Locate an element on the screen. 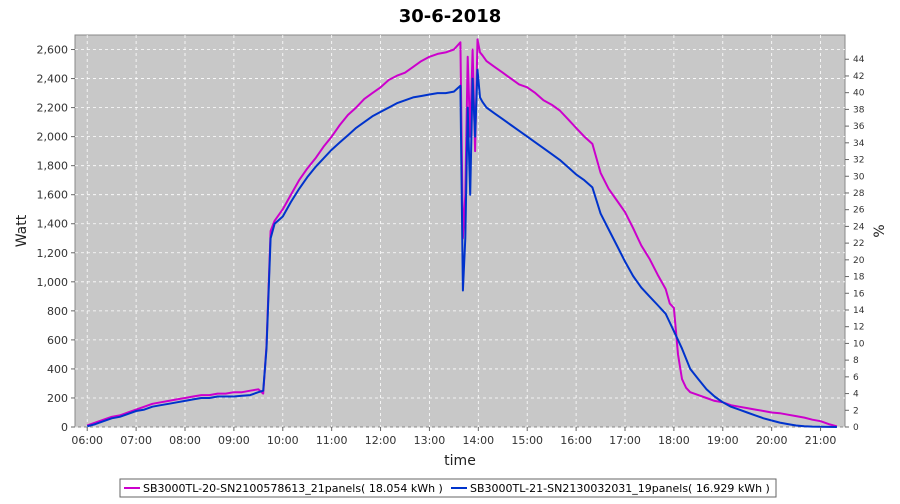 The image size is (900, 504). y-tick-label: 200 is located at coordinates (57, 398).